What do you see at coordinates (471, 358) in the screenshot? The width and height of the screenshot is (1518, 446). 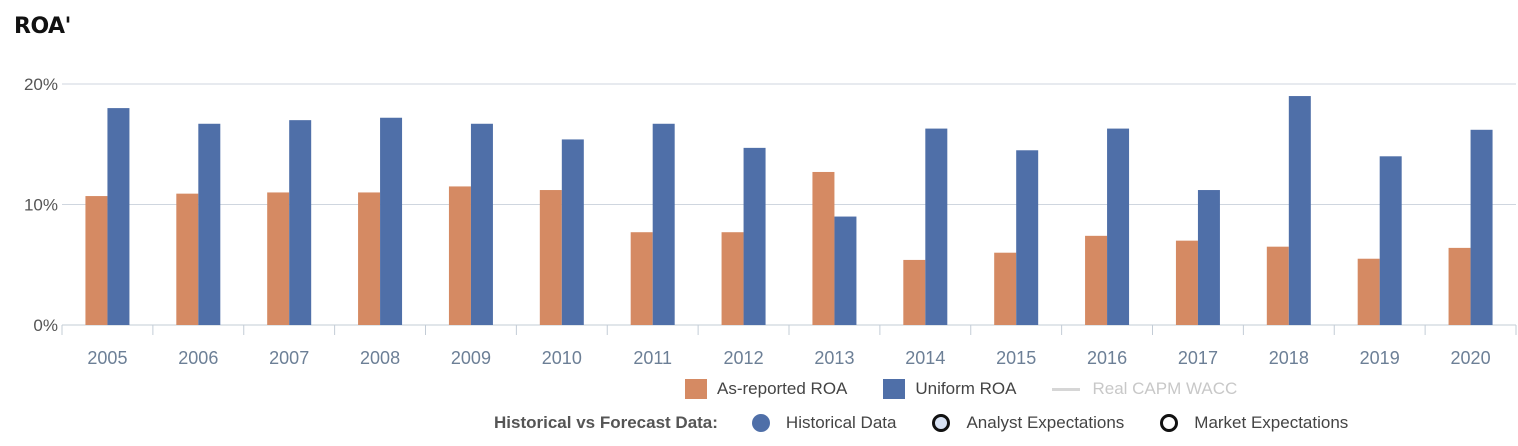 I see `x-tick-label: 2009` at bounding box center [471, 358].